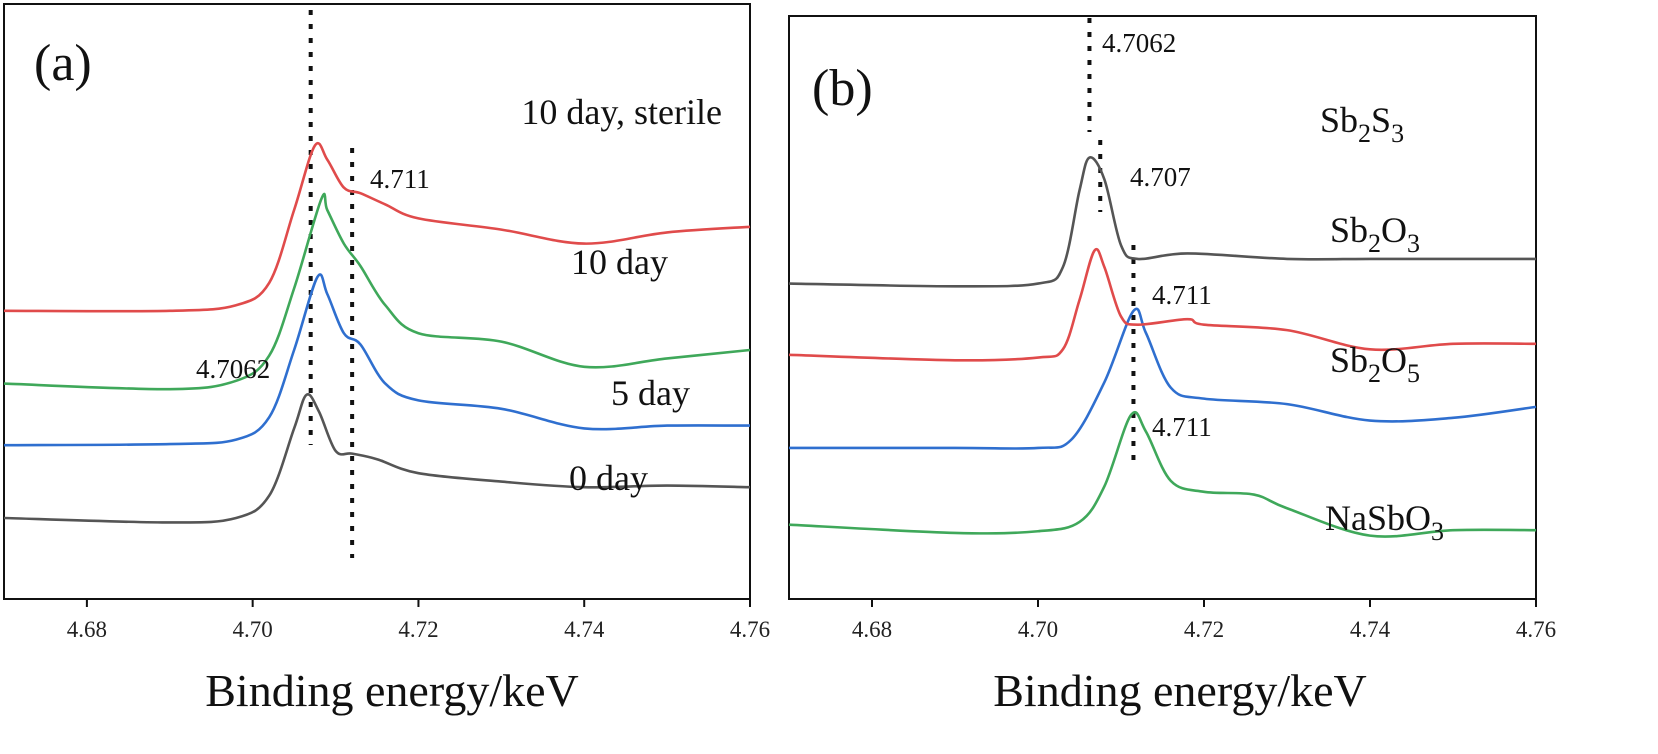 The height and width of the screenshot is (754, 1658). Describe the element at coordinates (1397, 133) in the screenshot. I see `sb2s3-sub2: 3` at that location.